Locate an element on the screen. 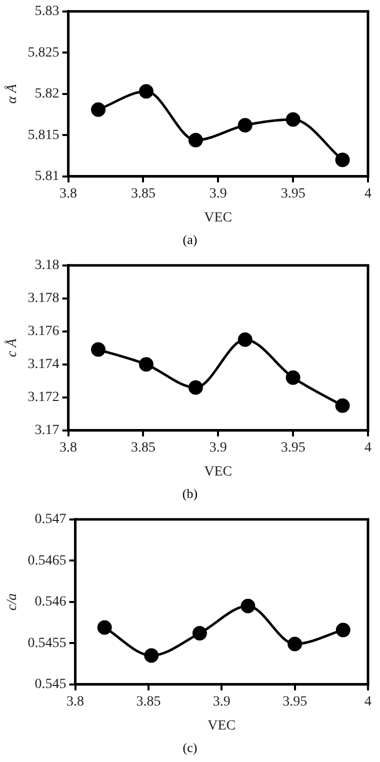 The image size is (380, 762). y-tick-label: 0.547 is located at coordinates (50, 520).